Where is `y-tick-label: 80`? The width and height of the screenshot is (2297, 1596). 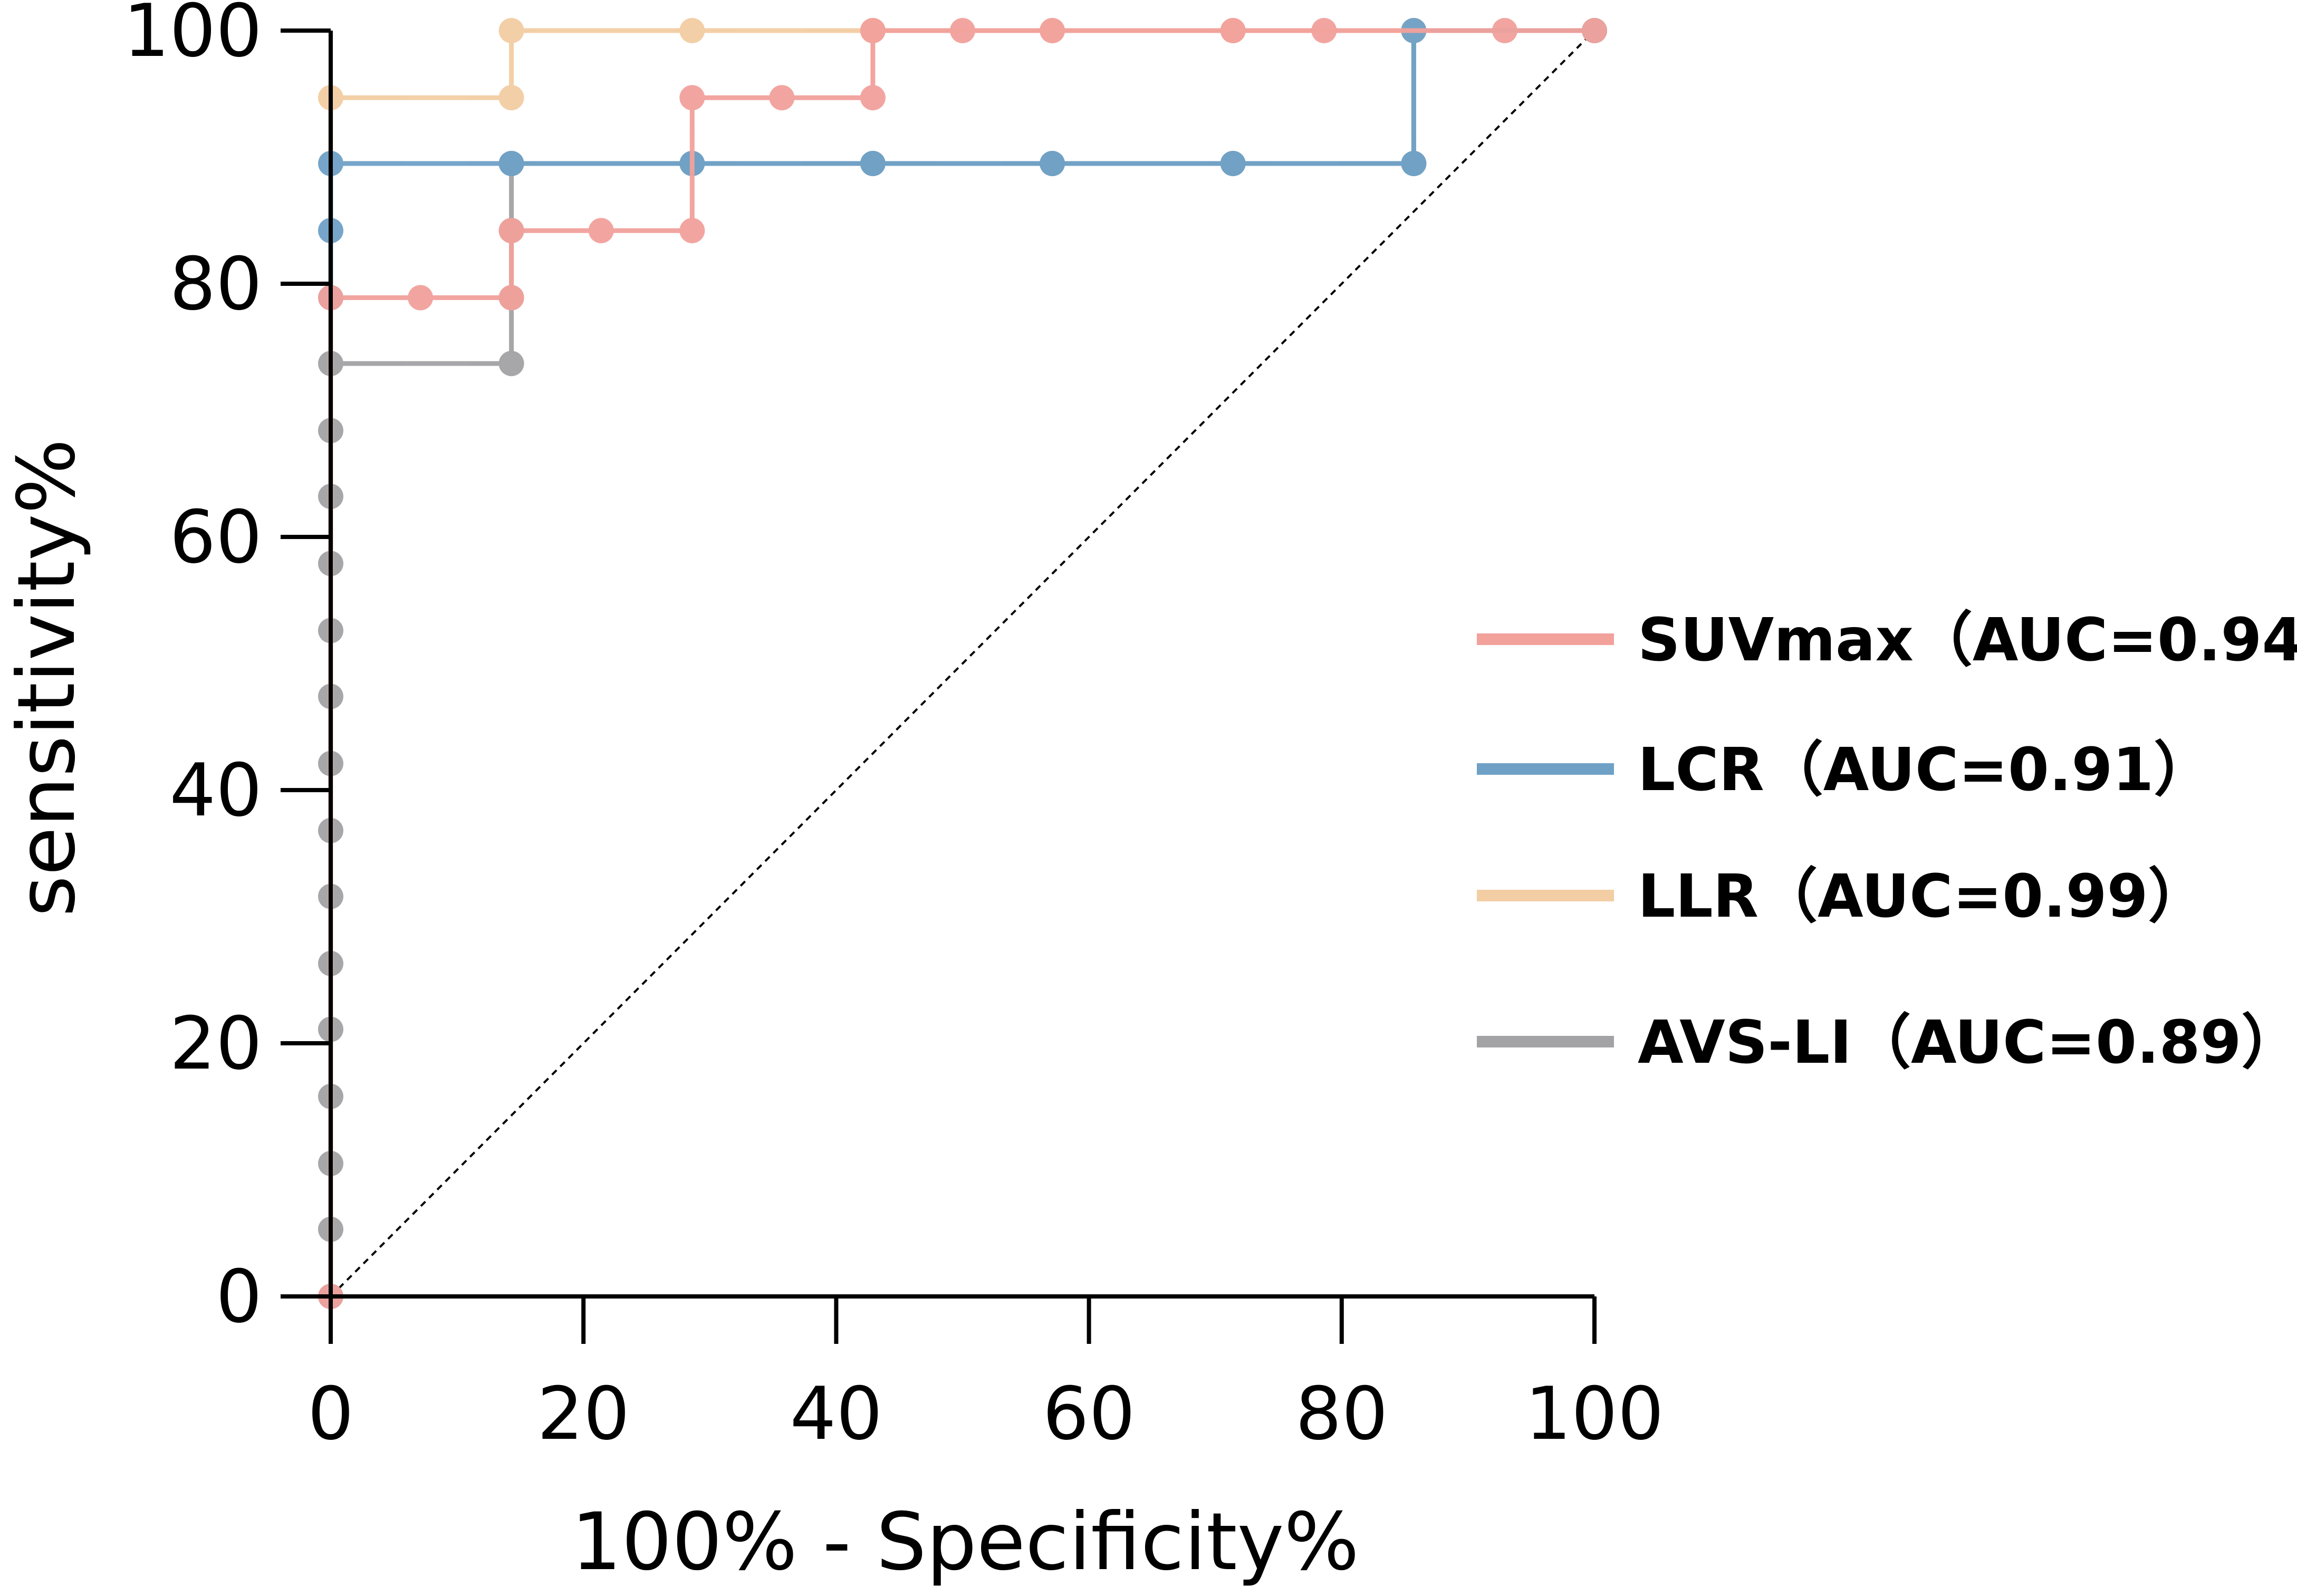
y-tick-label: 80 is located at coordinates (215, 284).